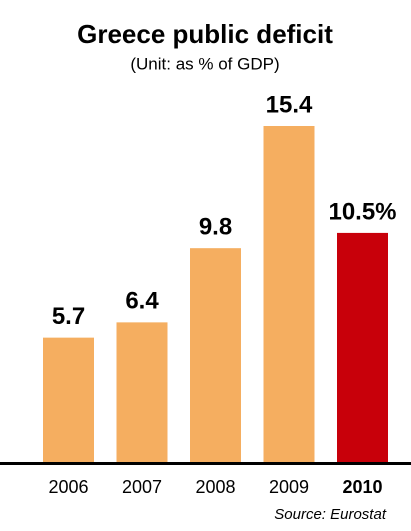 This screenshot has width=411, height=531. What do you see at coordinates (215, 227) in the screenshot?
I see `value-label: 9.8` at bounding box center [215, 227].